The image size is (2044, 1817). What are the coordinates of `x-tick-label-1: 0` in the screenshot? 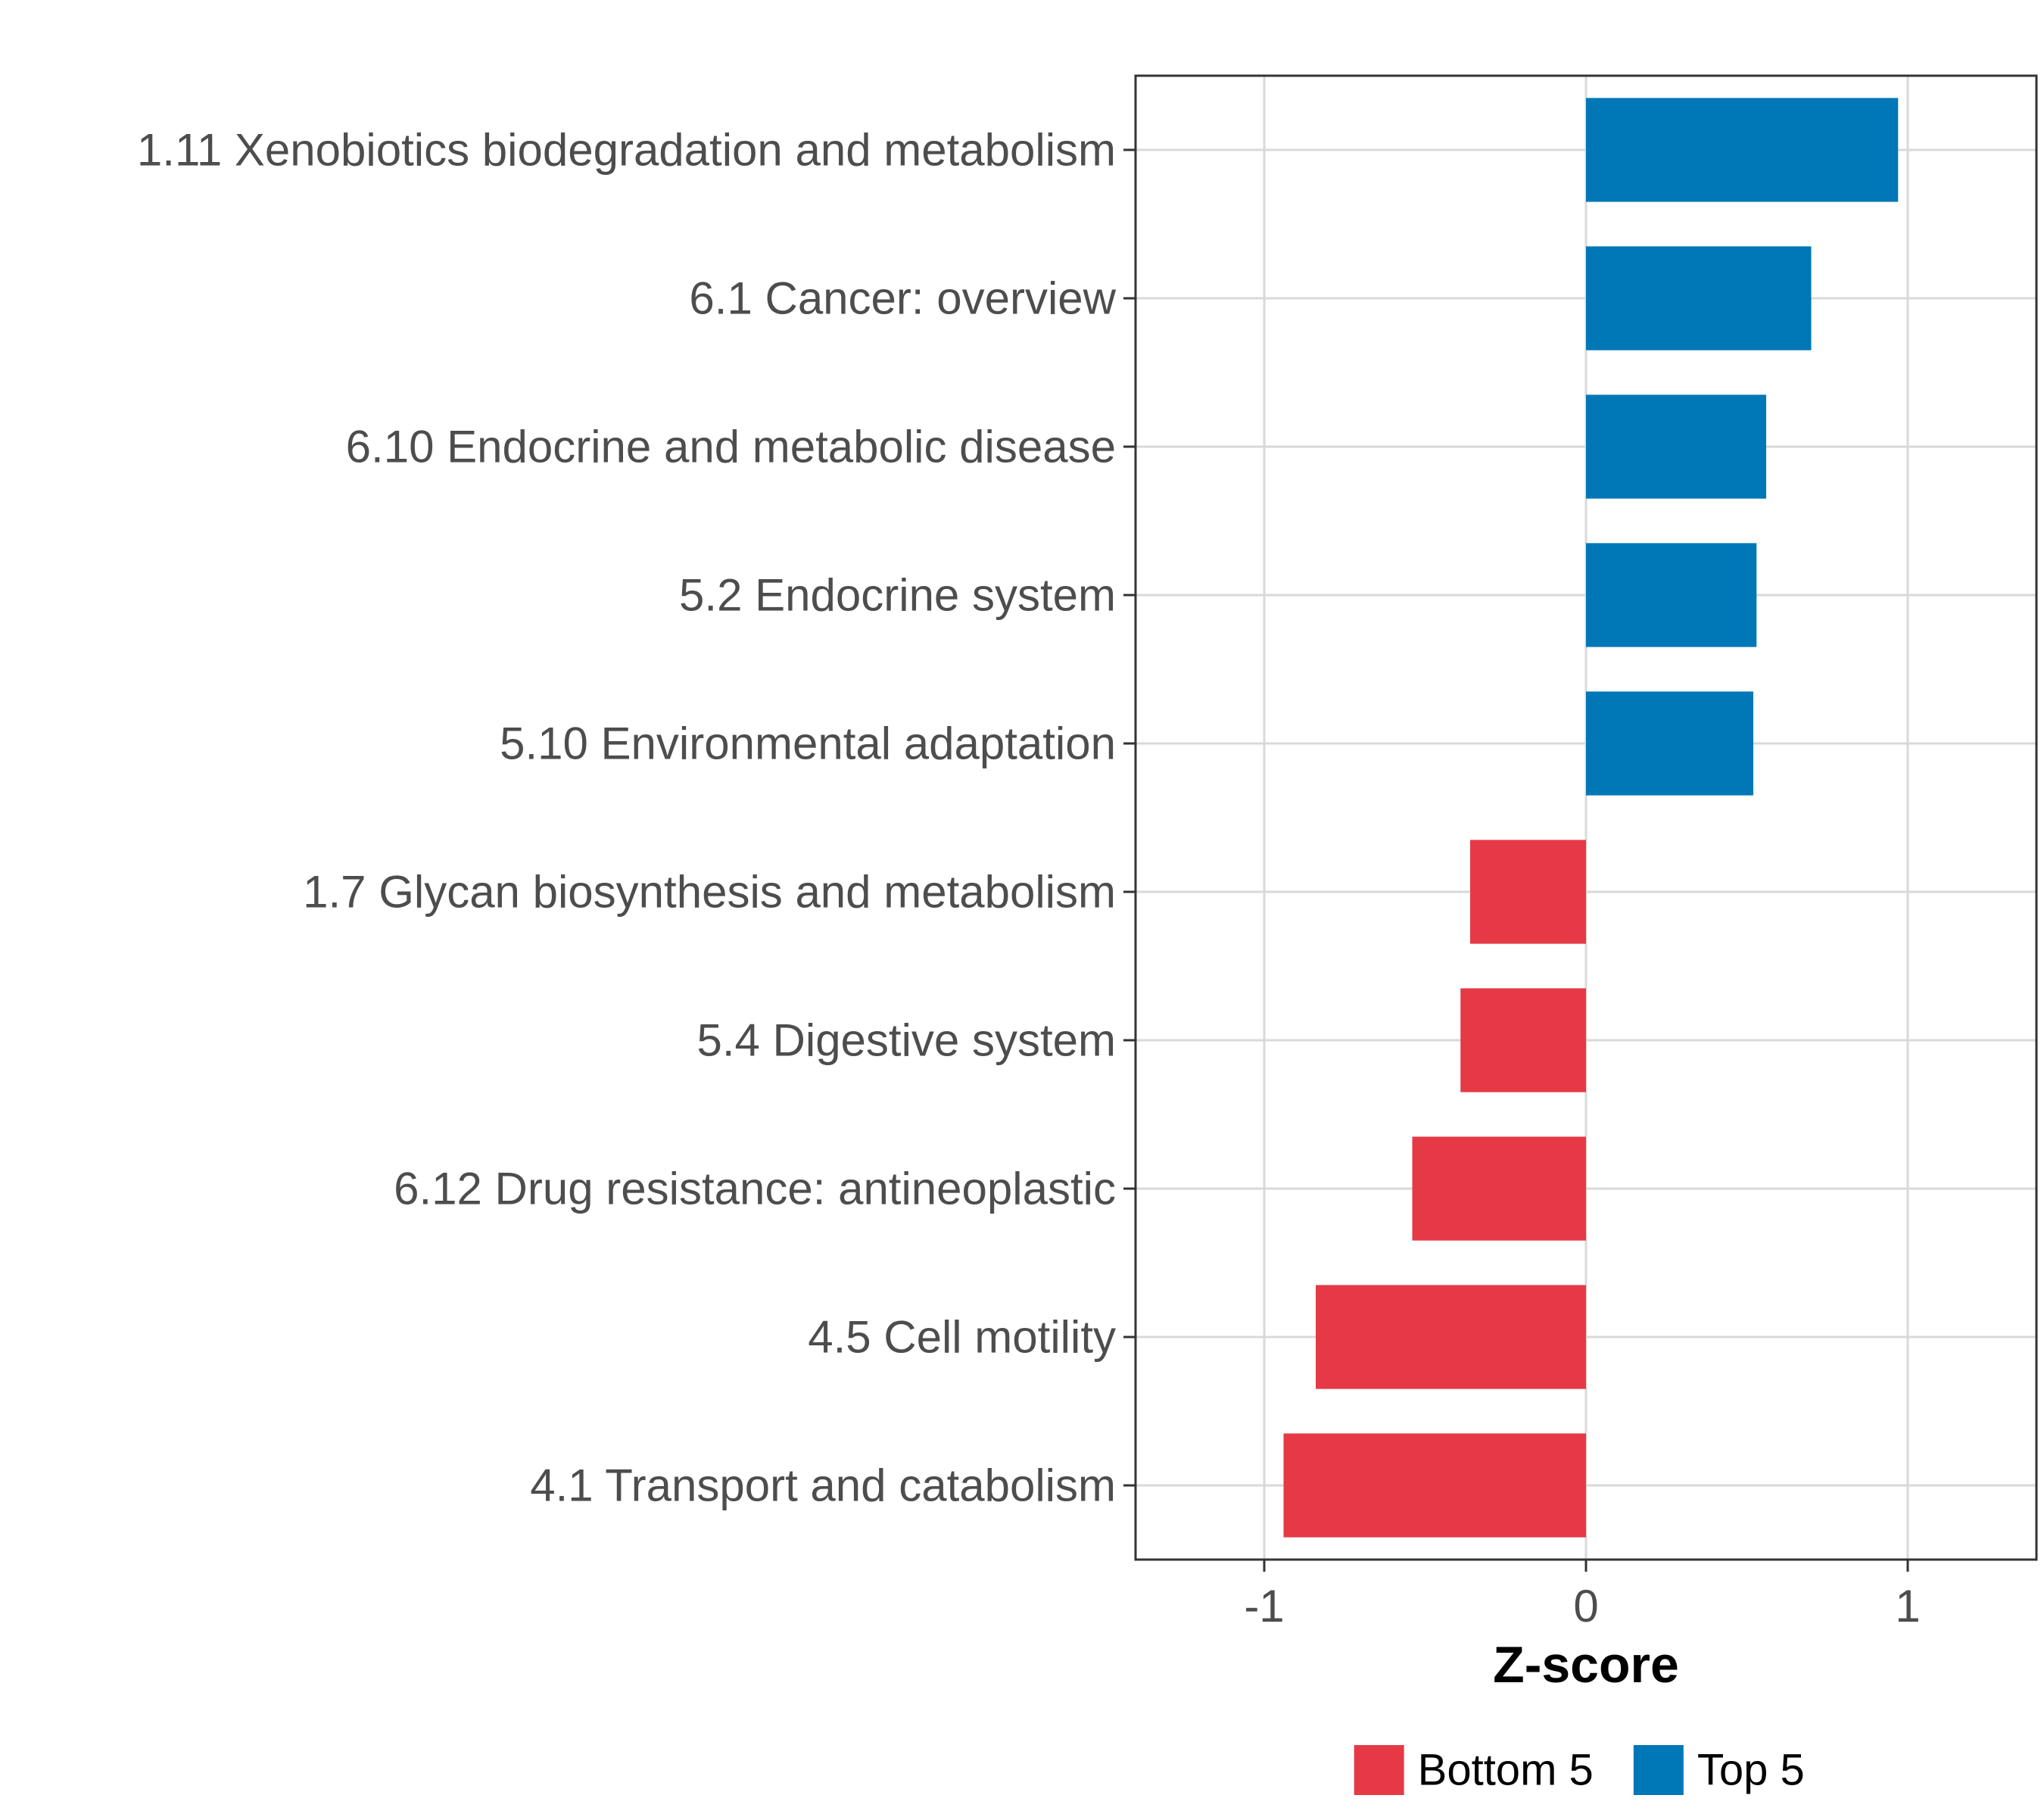 It's located at (1585, 1606).